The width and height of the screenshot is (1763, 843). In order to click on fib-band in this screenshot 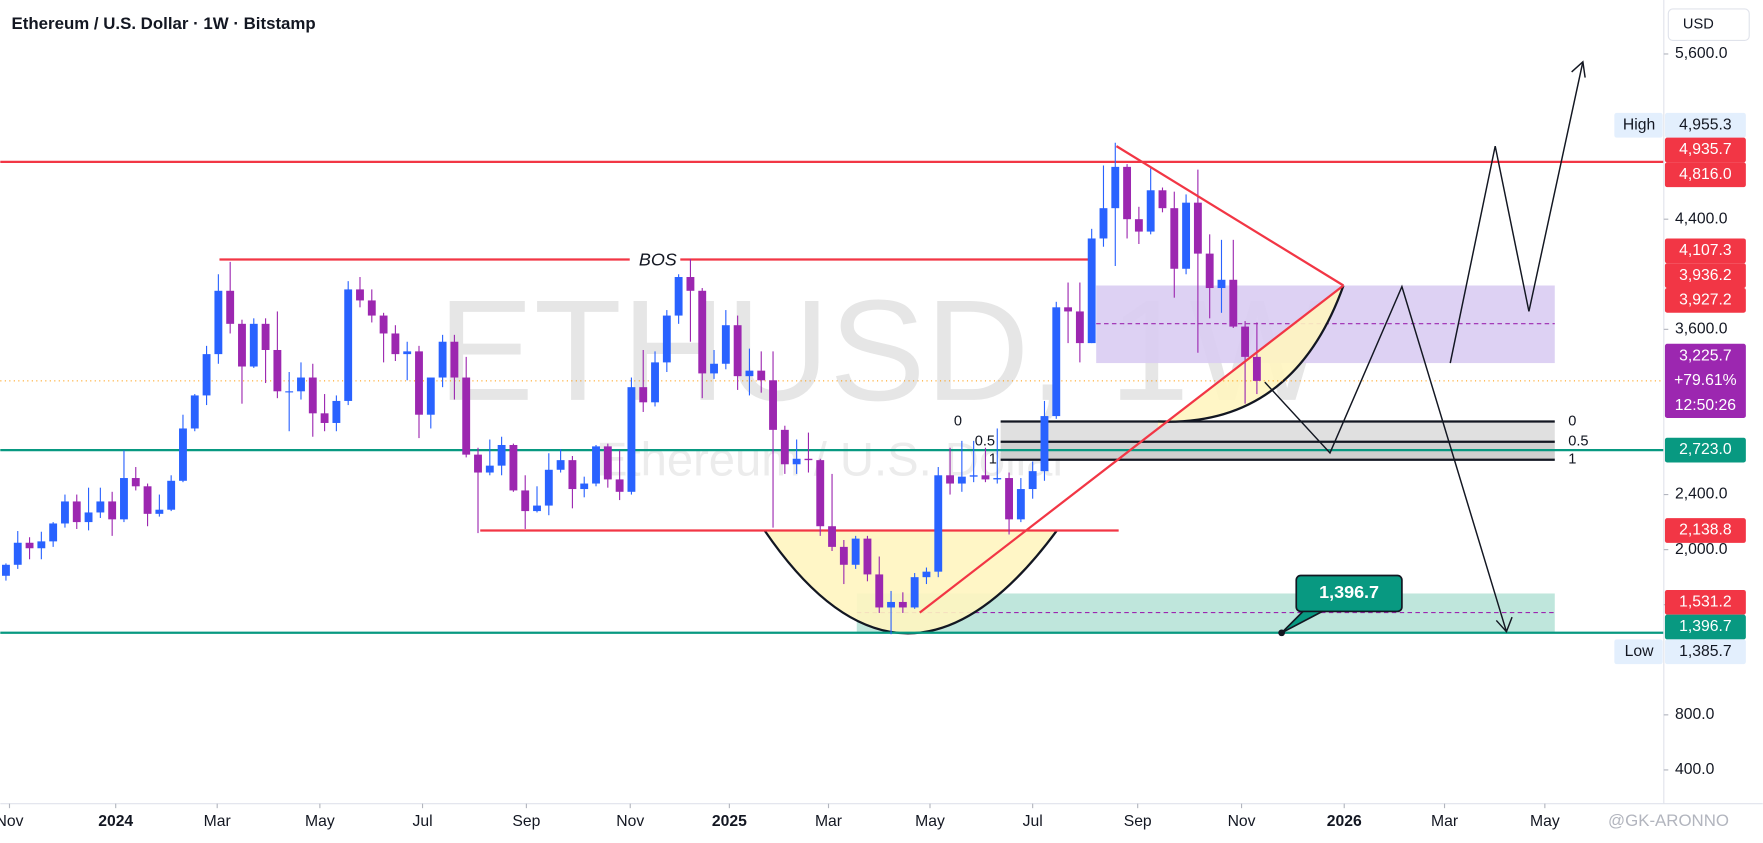, I will do `click(1277, 431)`.